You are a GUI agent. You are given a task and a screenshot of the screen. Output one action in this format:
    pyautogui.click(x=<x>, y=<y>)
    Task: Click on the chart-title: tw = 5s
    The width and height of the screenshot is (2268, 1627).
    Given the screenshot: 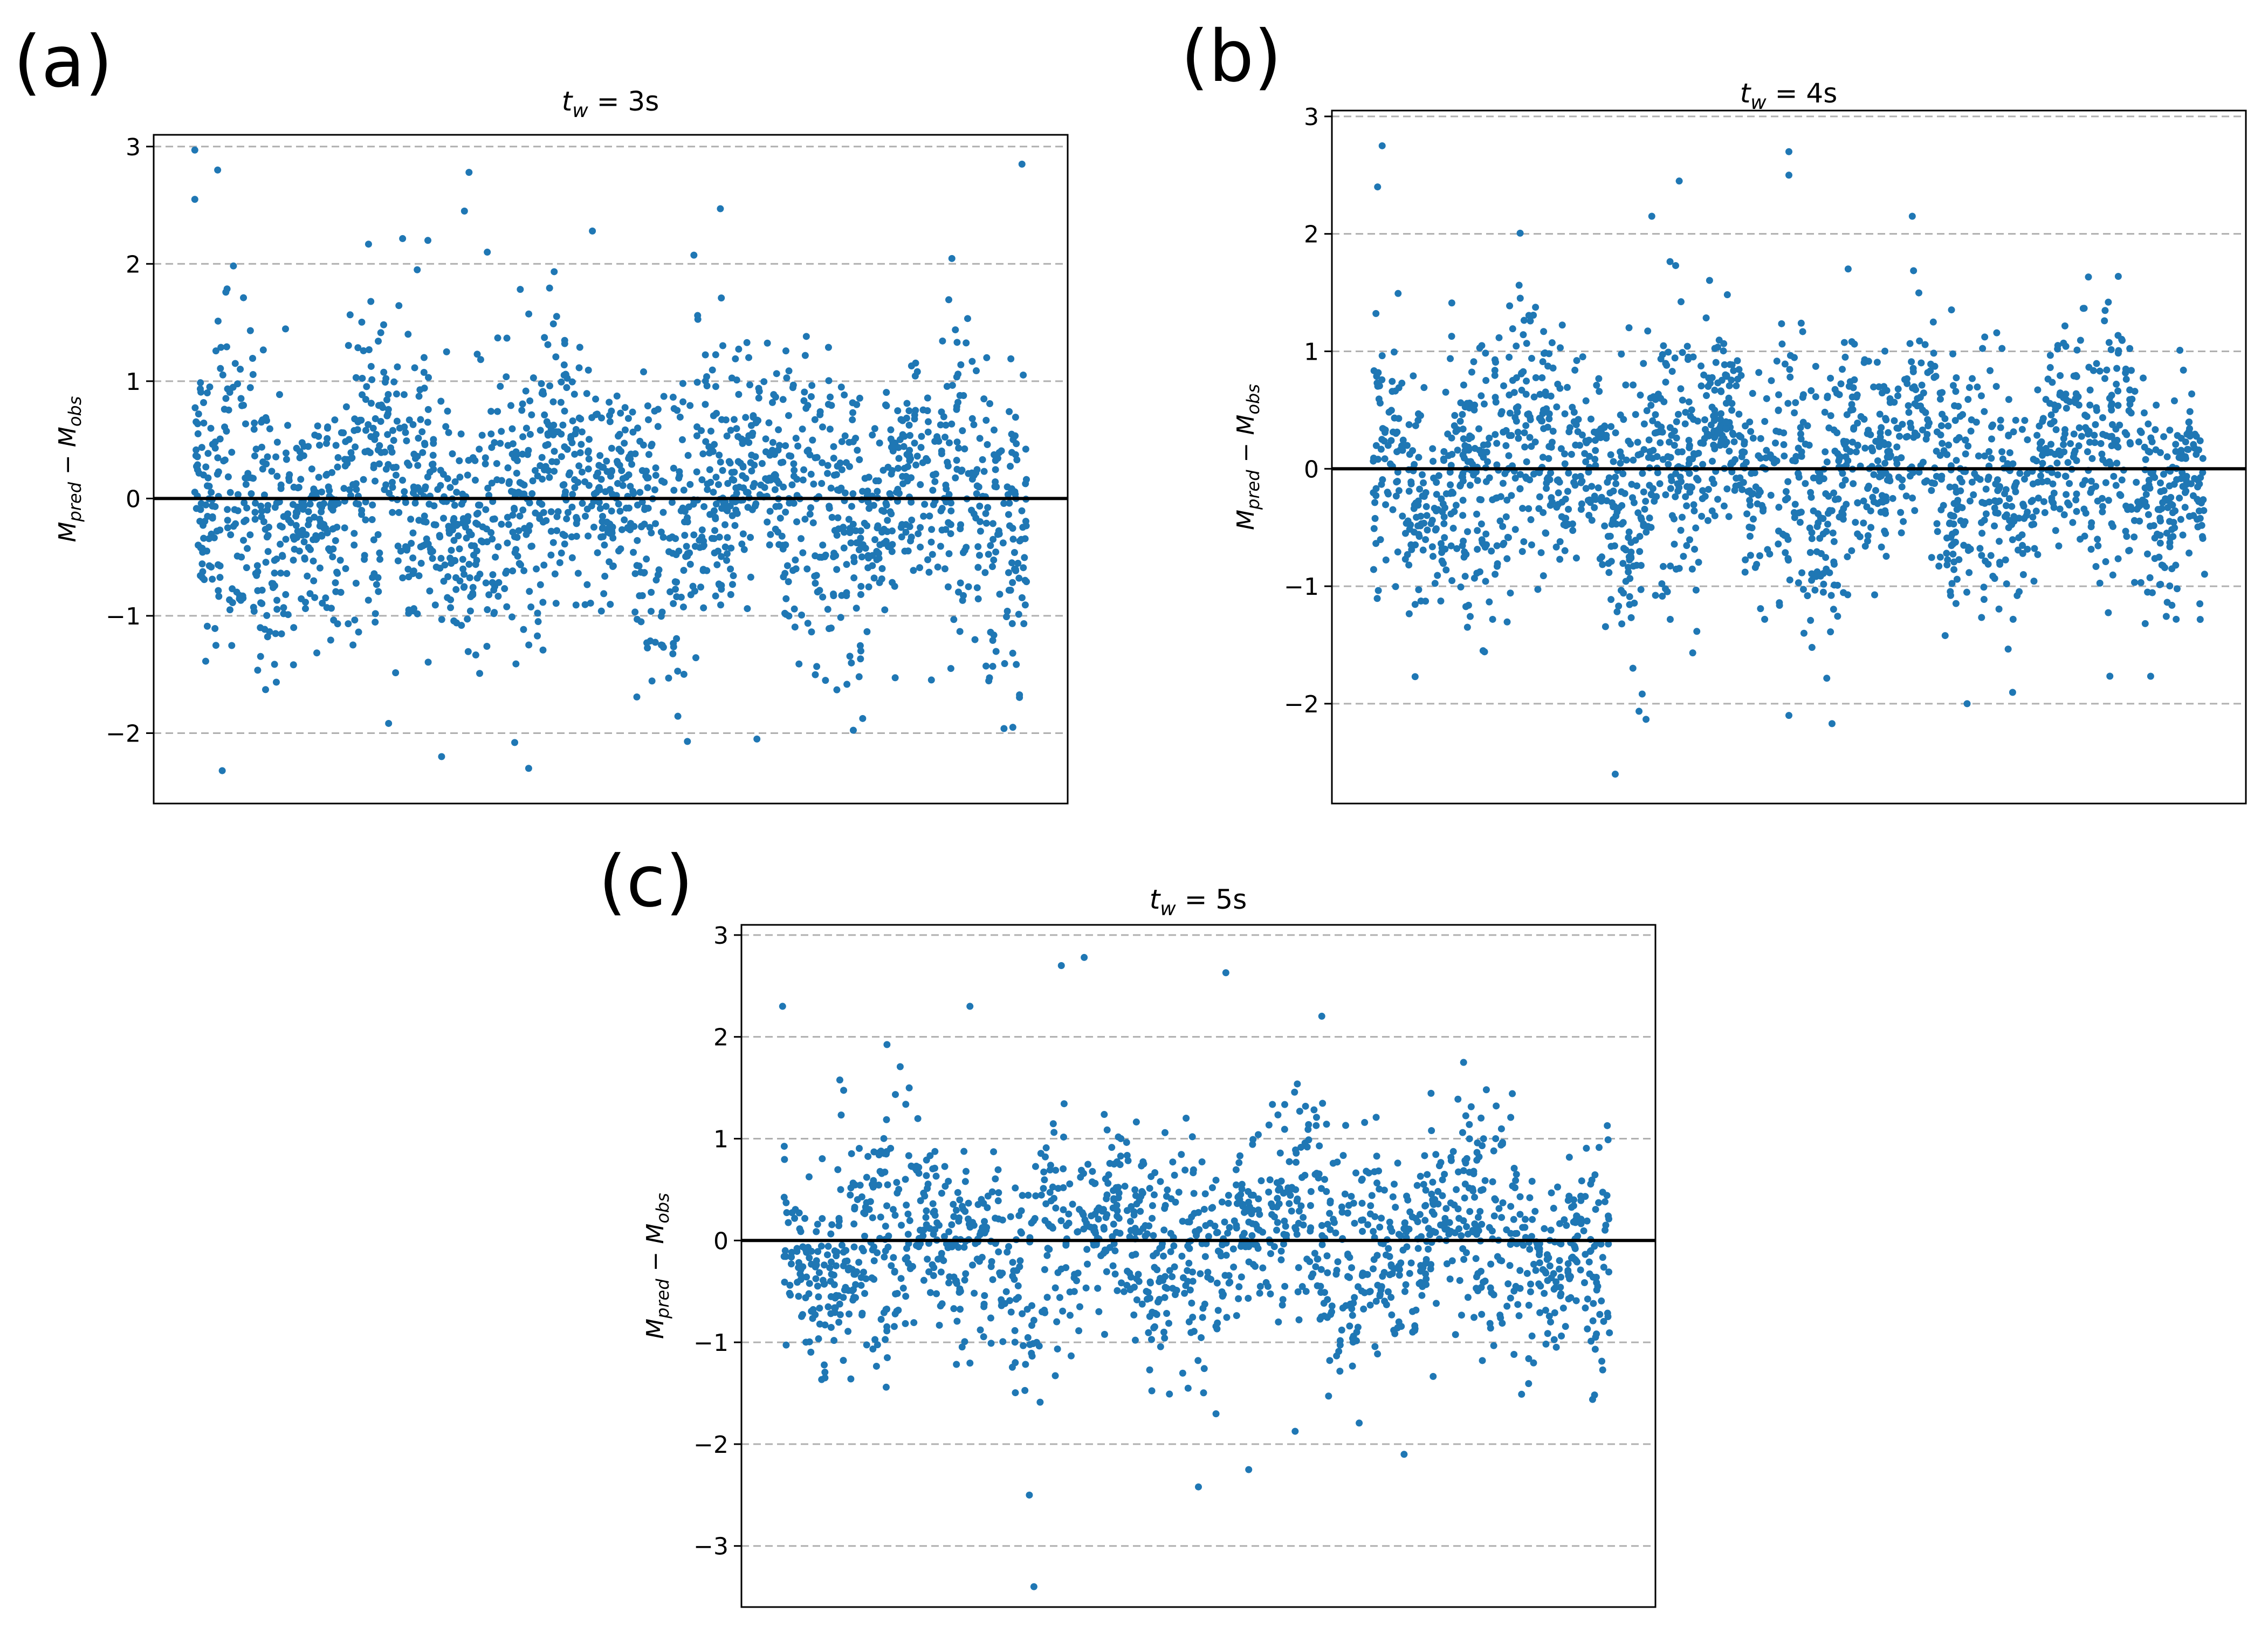 What is the action you would take?
    pyautogui.click(x=1198, y=902)
    